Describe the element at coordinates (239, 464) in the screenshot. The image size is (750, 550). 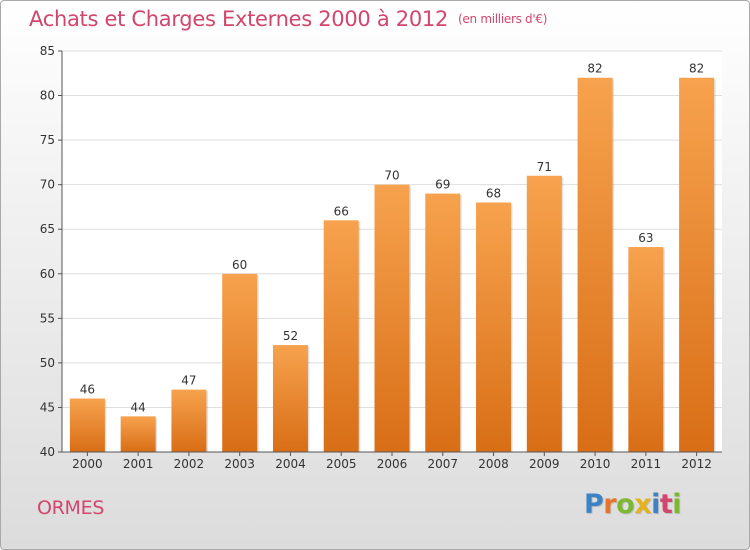
I see `x-tick-label: 2003` at that location.